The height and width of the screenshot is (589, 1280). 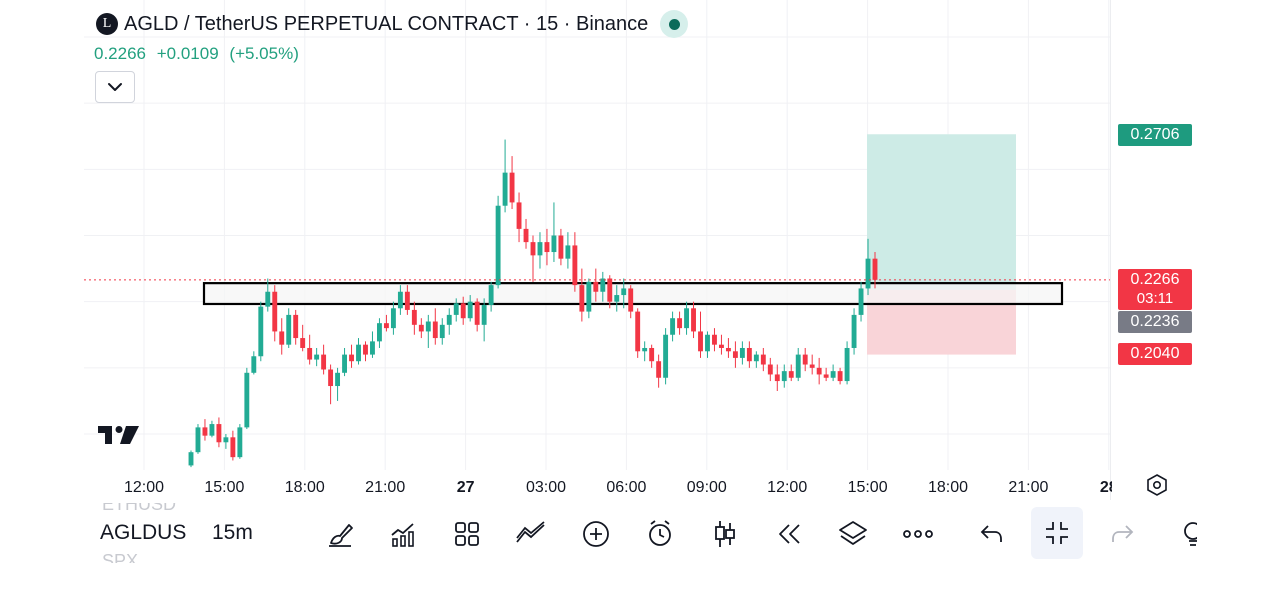 What do you see at coordinates (467, 534) in the screenshot?
I see `layout-grid-icon` at bounding box center [467, 534].